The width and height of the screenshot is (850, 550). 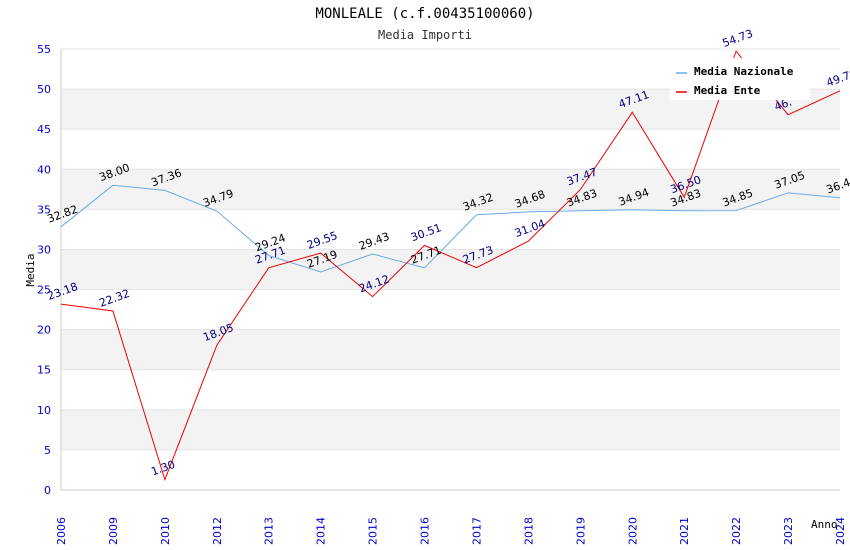 What do you see at coordinates (824, 524) in the screenshot?
I see `x-axis-label: Anno` at bounding box center [824, 524].